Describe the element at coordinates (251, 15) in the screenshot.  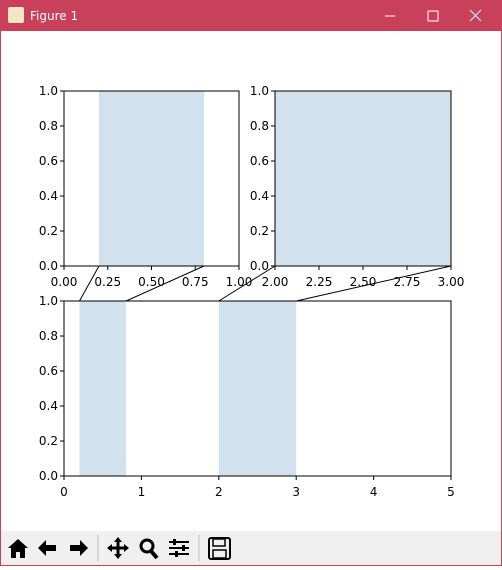
I see `title-bar` at that location.